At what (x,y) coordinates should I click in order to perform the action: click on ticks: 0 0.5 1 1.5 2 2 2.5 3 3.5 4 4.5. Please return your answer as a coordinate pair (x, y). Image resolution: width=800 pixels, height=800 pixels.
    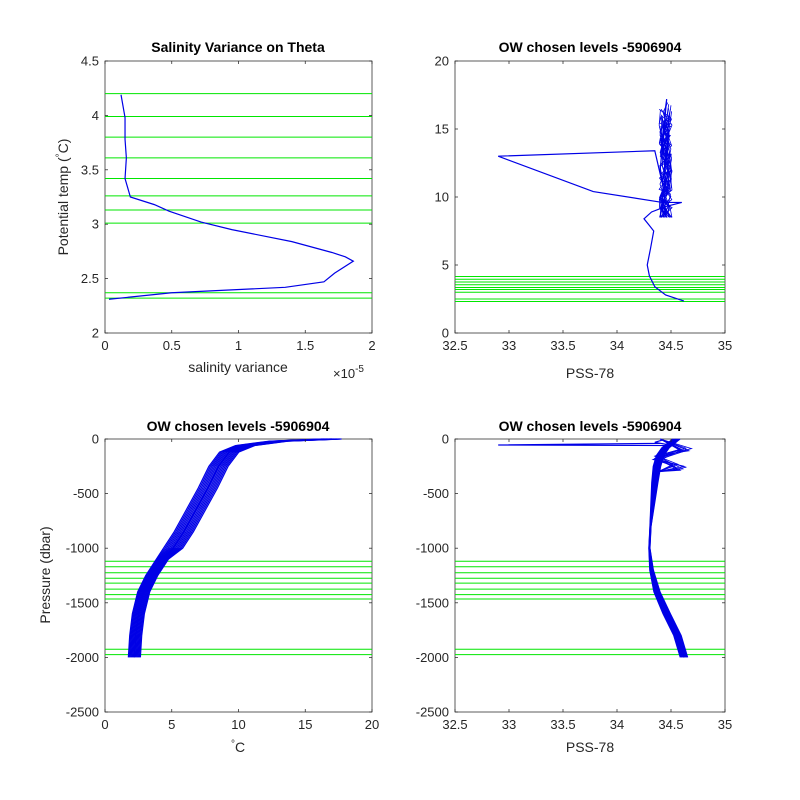
    Looking at the image, I should click on (228, 204).